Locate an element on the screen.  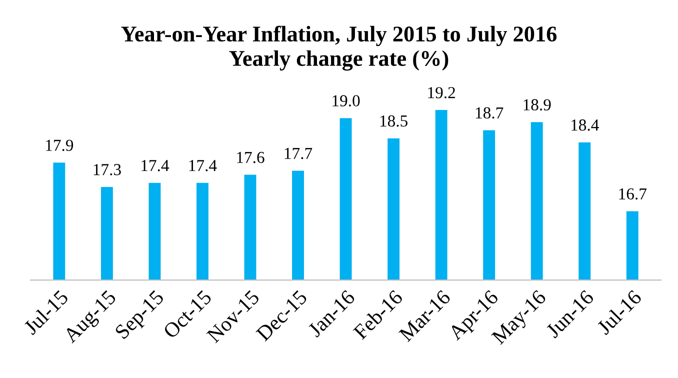
data-label: 17.3 is located at coordinates (107, 170).